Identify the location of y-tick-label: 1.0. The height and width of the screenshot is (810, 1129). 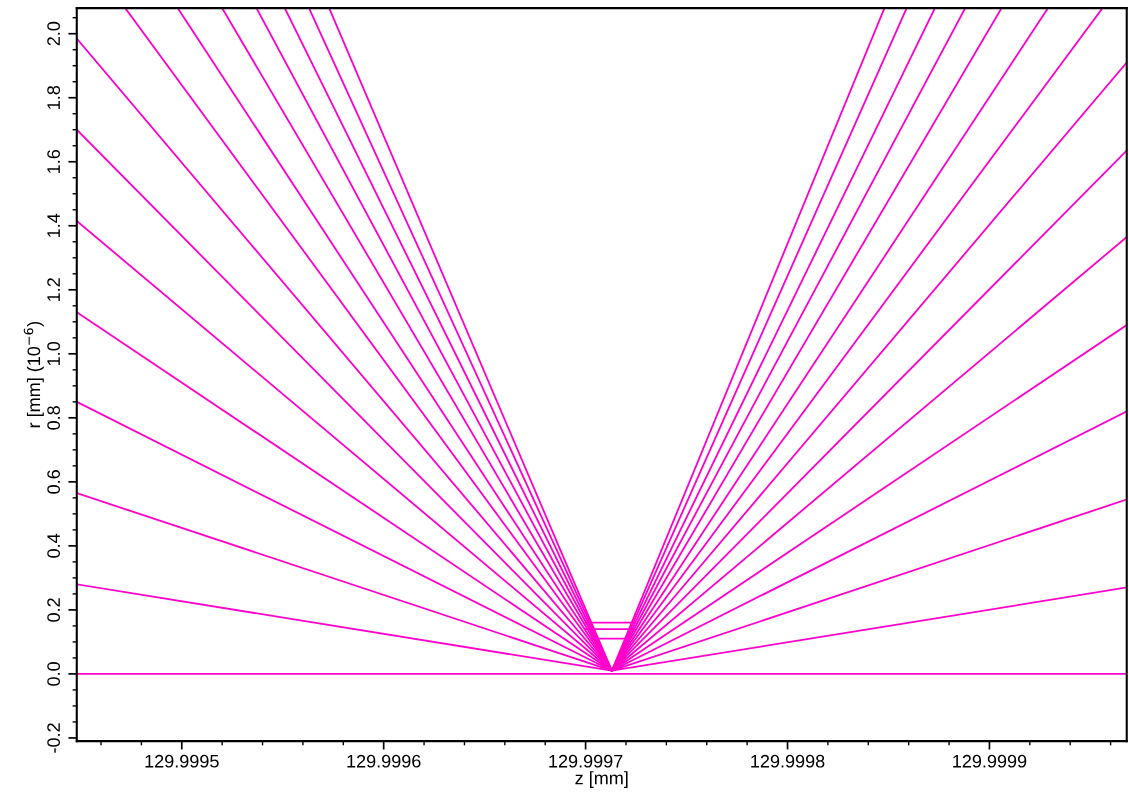
(54, 353).